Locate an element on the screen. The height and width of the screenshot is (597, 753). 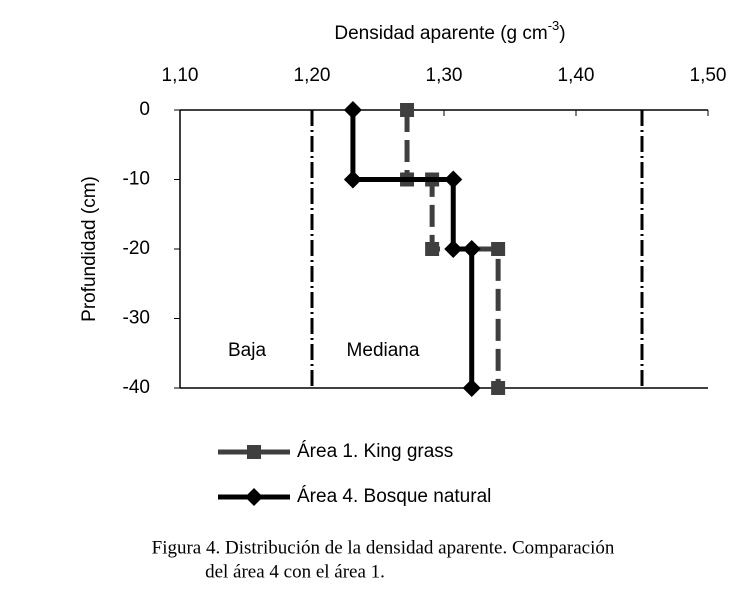
y-tick-label: -30 is located at coordinates (136, 318).